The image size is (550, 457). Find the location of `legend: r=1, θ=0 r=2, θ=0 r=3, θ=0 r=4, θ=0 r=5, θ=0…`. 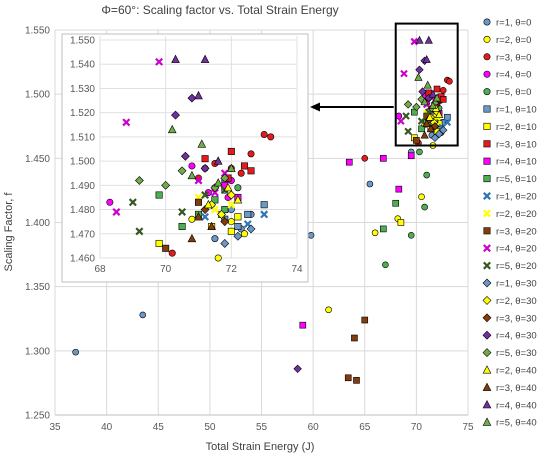

legend: r=1, θ=0 r=2, θ=0 r=3, θ=0 r=4, θ=0 r=5, θ=0… is located at coordinates (509, 223).